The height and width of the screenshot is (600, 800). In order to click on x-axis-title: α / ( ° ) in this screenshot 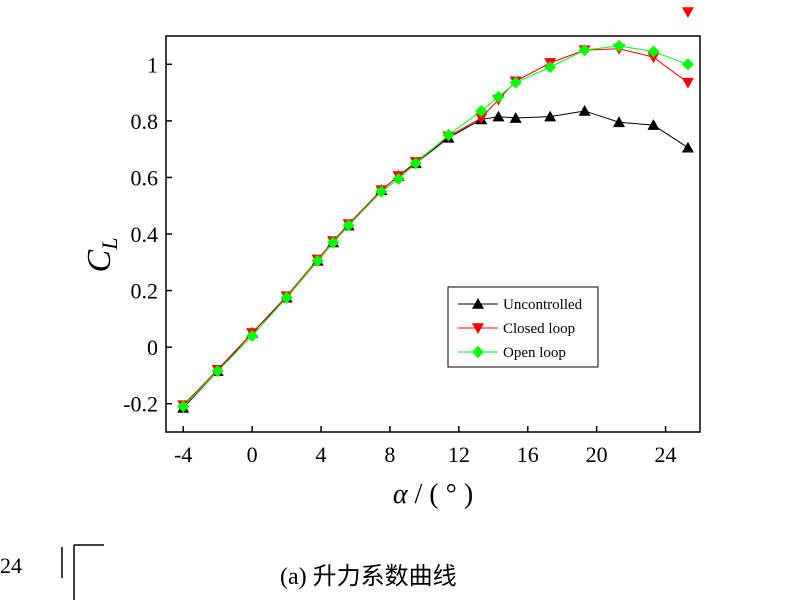, I will do `click(433, 494)`.